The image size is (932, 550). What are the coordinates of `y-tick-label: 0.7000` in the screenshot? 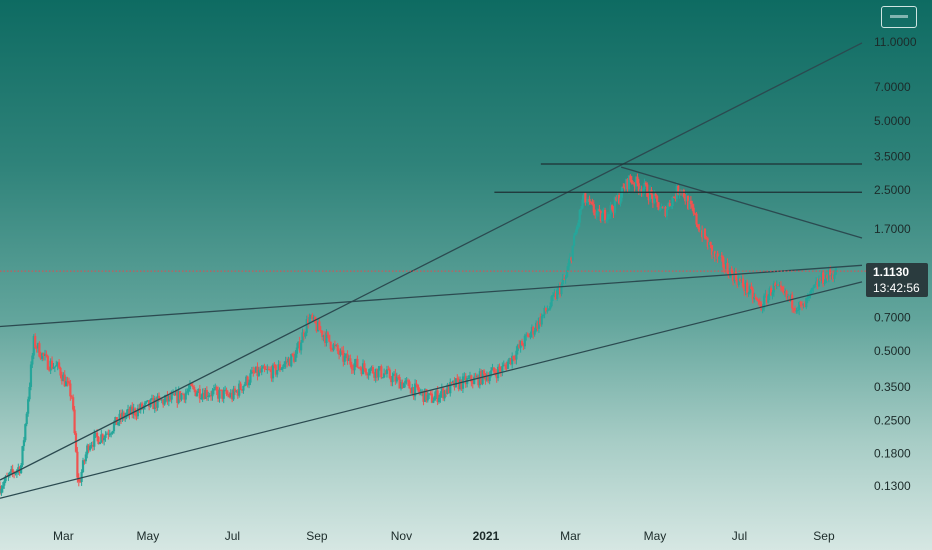 It's located at (892, 318).